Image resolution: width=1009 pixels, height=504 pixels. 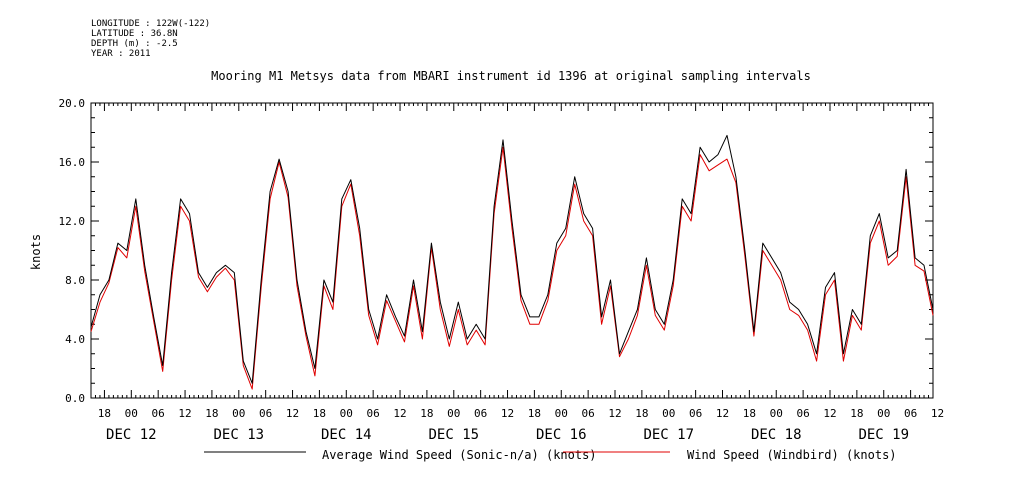 What do you see at coordinates (776, 435) in the screenshot?
I see `x-day-label: DEC 18` at bounding box center [776, 435].